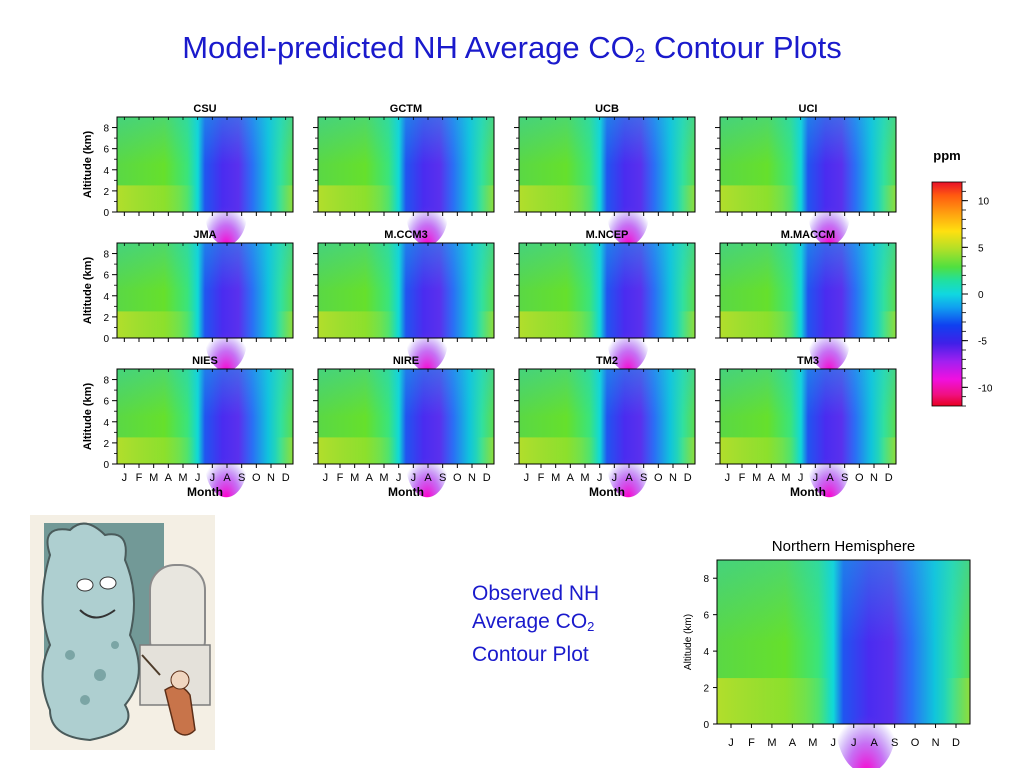 This screenshot has height=768, width=1024. Describe the element at coordinates (408, 47) in the screenshot. I see `title-text: Model-predicted NH Average CO` at that location.